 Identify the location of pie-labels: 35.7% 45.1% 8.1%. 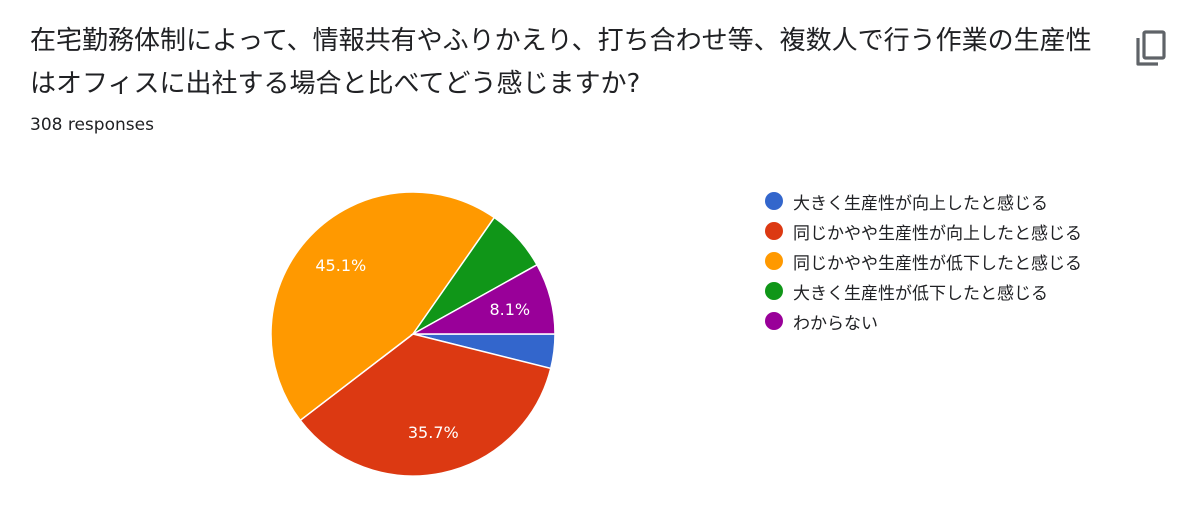
(422, 349).